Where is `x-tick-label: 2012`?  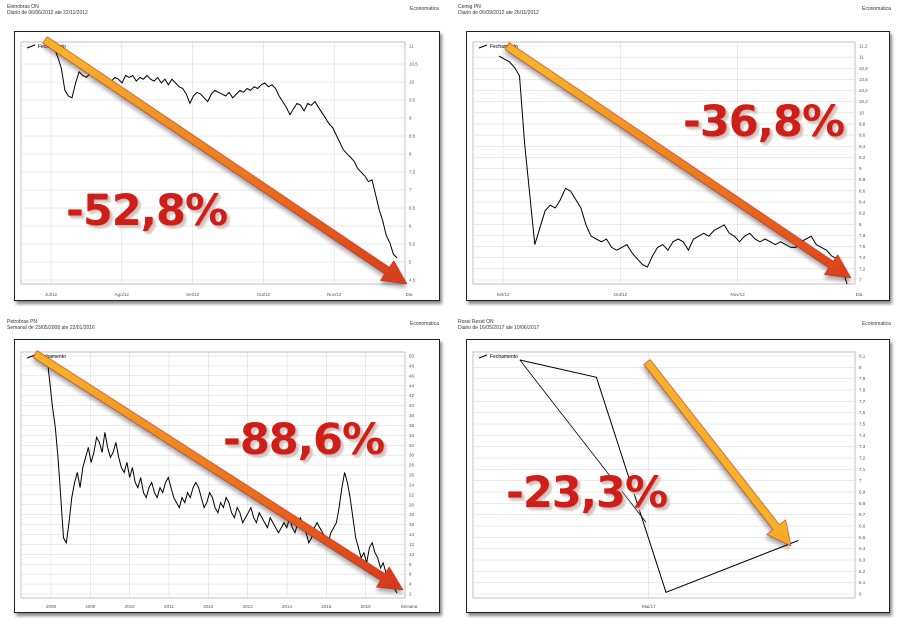
x-tick-label: 2012 is located at coordinates (208, 606).